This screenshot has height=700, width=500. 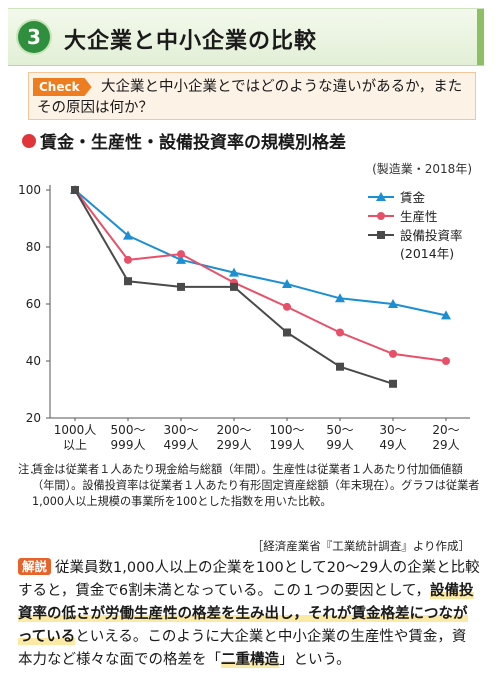 I want to click on source-citation: ［経済産業省『工業統計調査』より作成］, so click(x=360, y=546).